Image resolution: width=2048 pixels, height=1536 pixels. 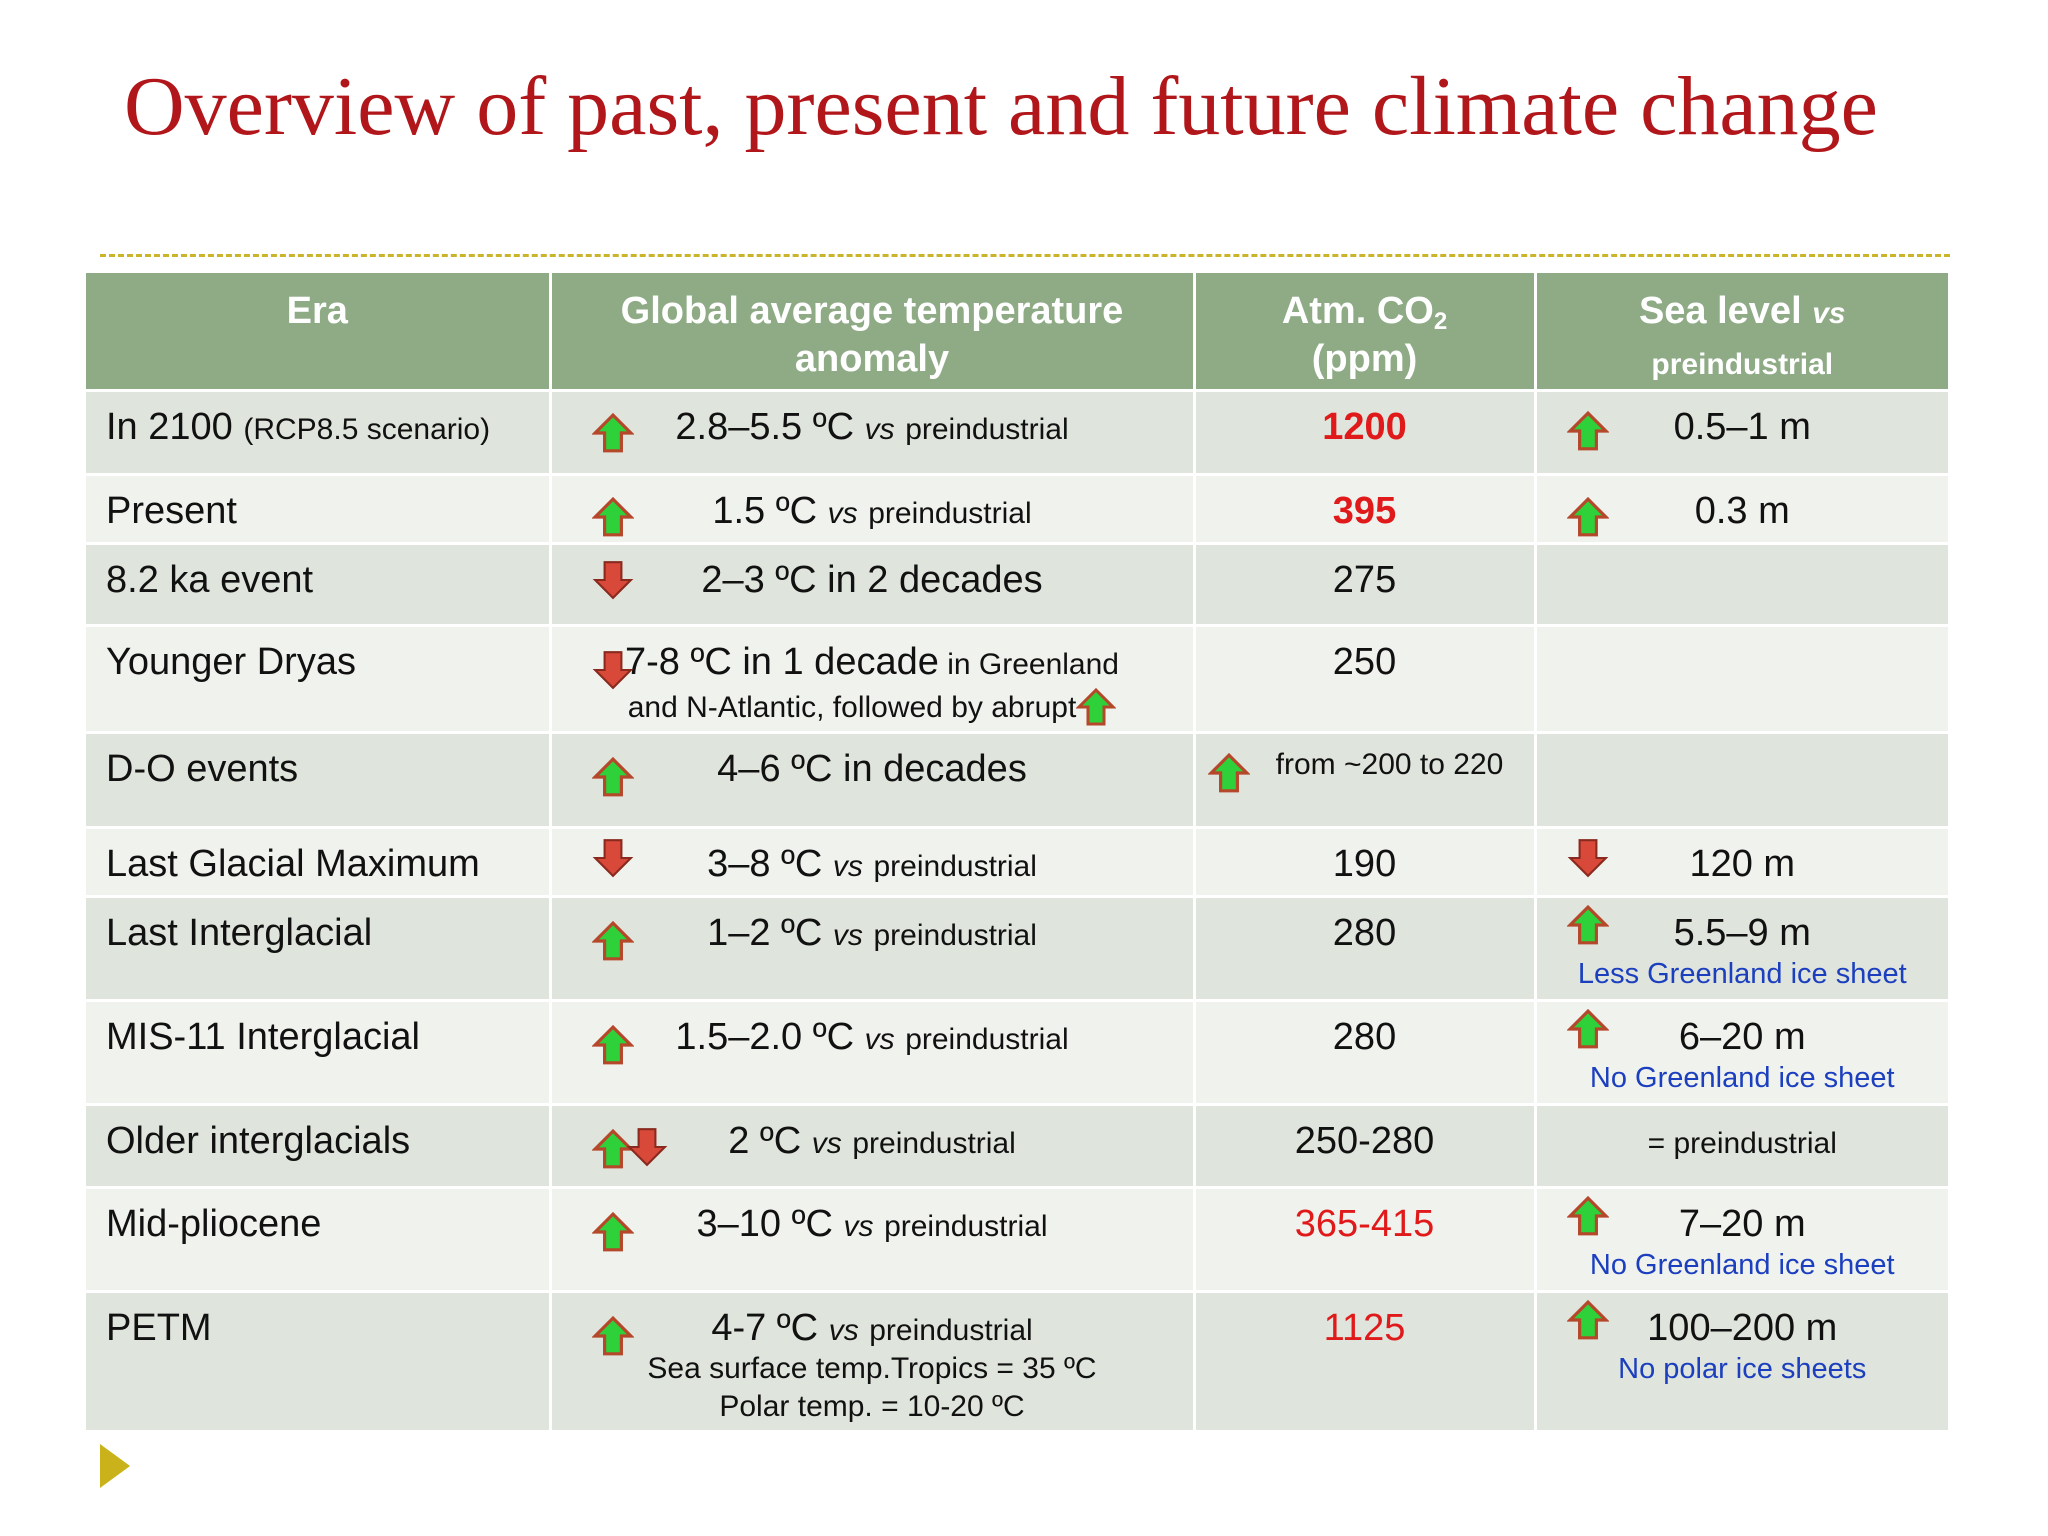 What do you see at coordinates (319, 509) in the screenshot?
I see `era-cell: Present` at bounding box center [319, 509].